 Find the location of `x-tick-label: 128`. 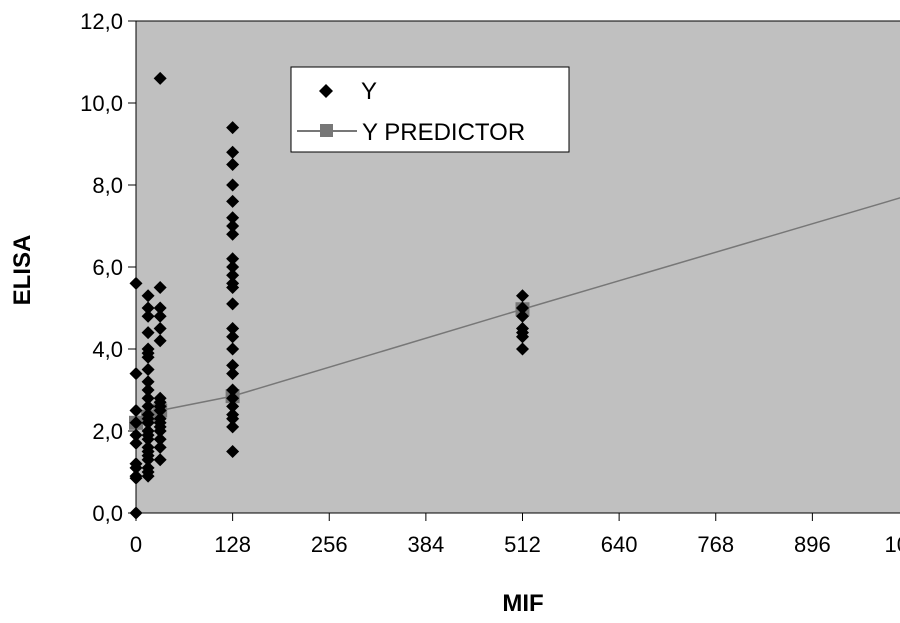

x-tick-label: 128 is located at coordinates (232, 544).